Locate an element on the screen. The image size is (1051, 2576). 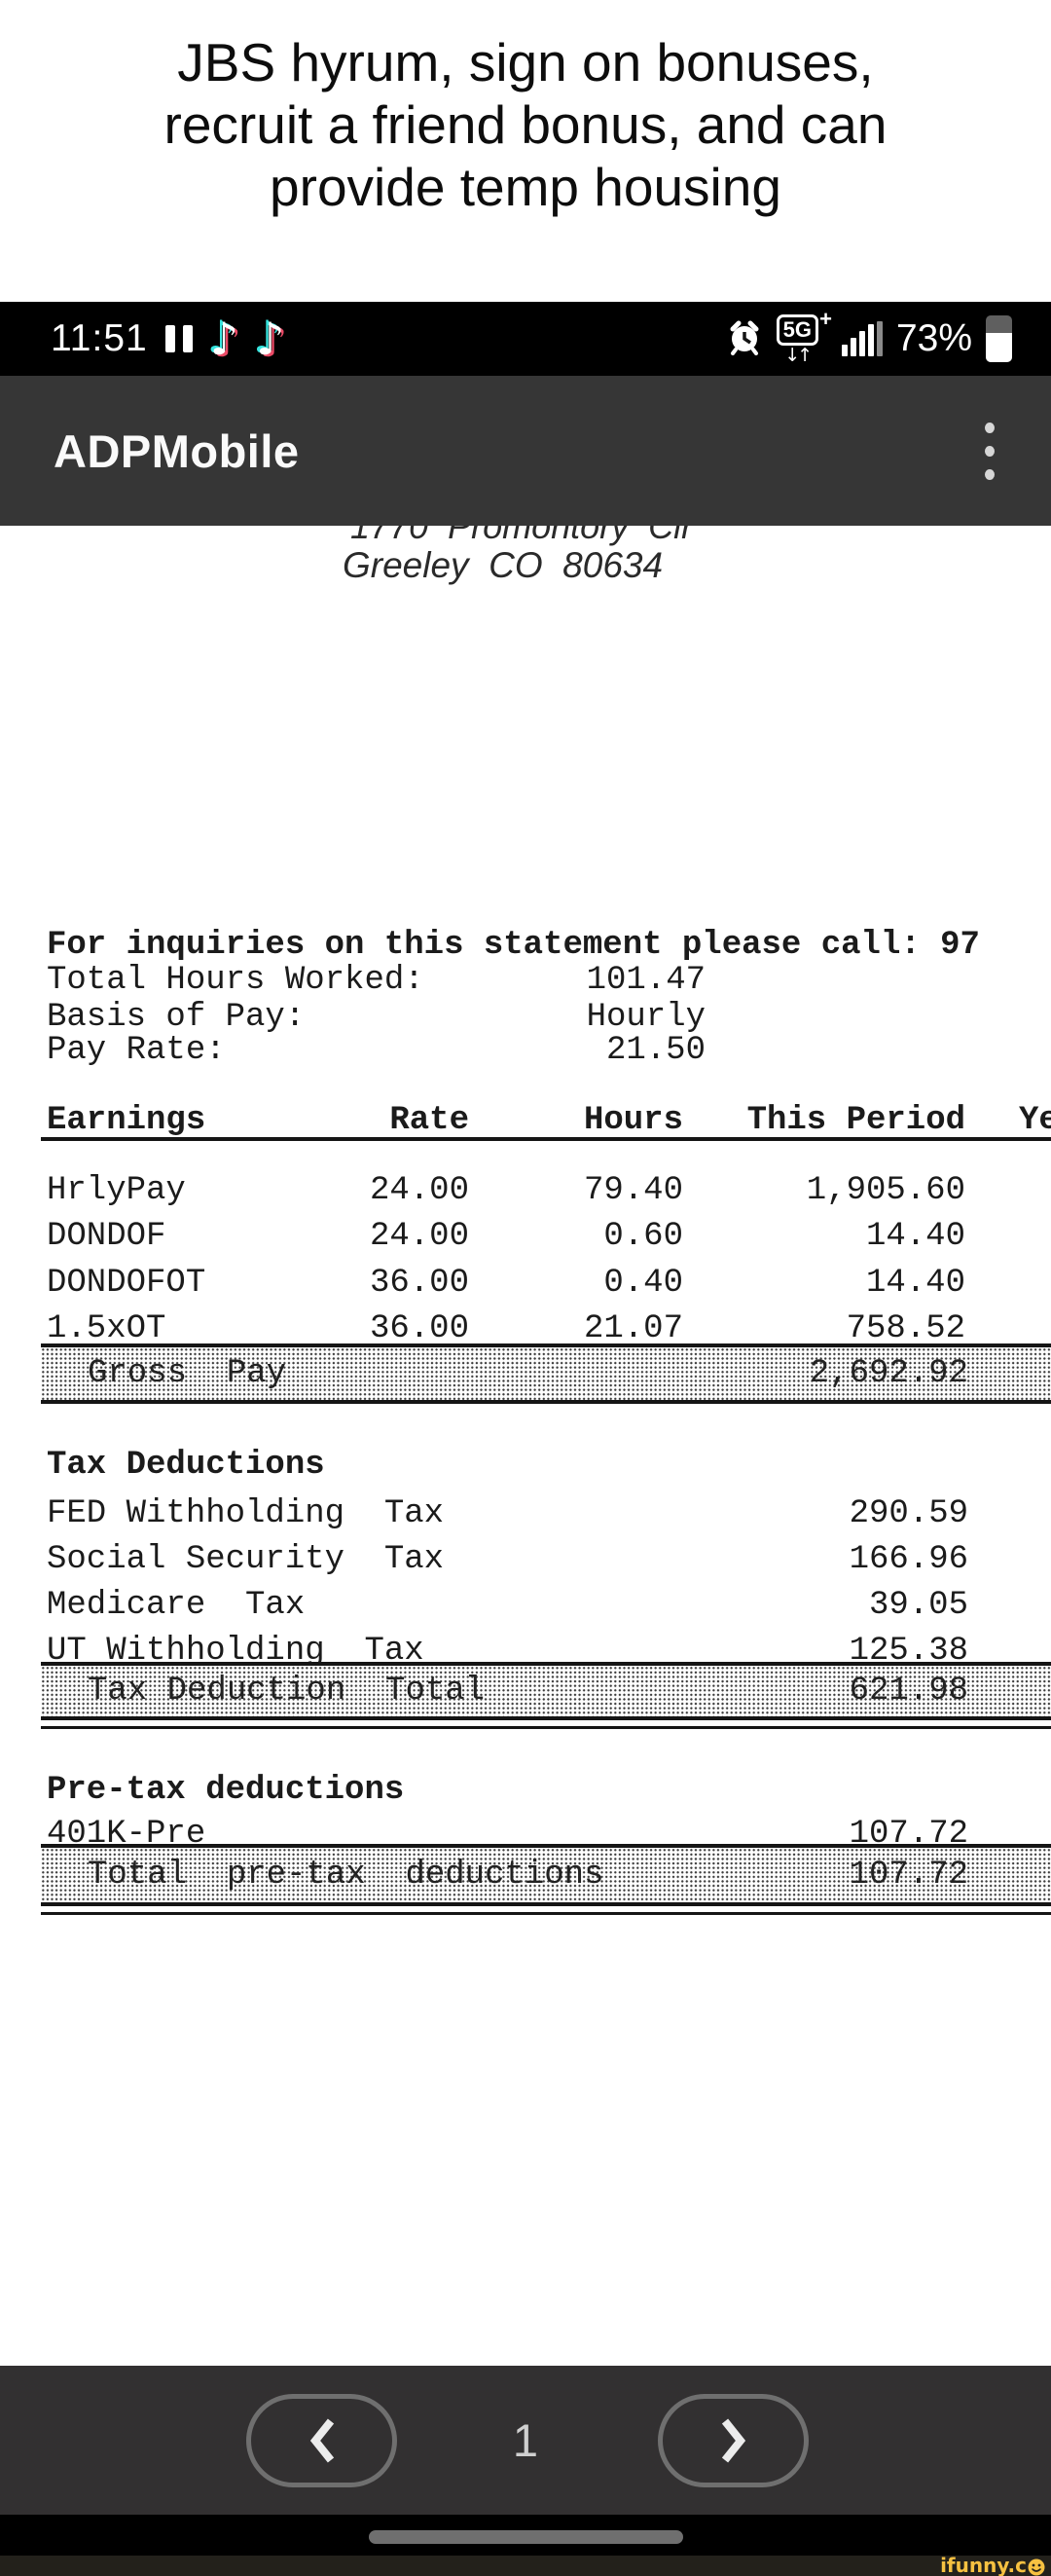
status-bar-left: 11:51 ♪ ♪ is located at coordinates (167, 338).